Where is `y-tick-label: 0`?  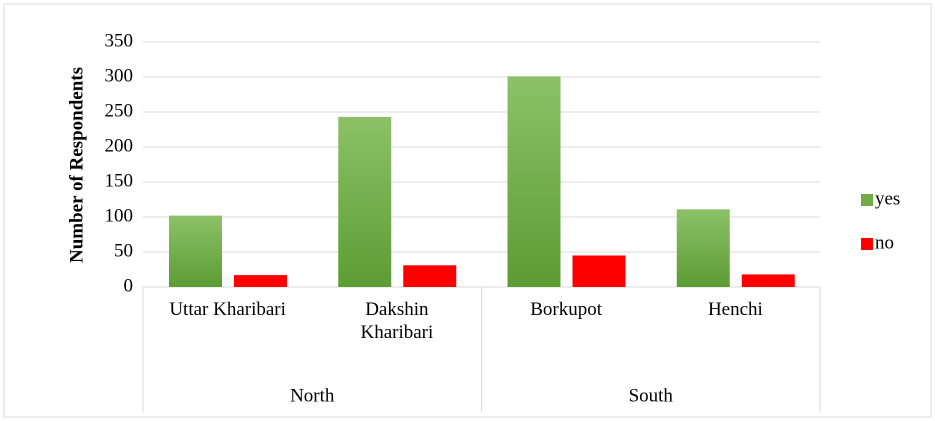
y-tick-label: 0 is located at coordinates (129, 285).